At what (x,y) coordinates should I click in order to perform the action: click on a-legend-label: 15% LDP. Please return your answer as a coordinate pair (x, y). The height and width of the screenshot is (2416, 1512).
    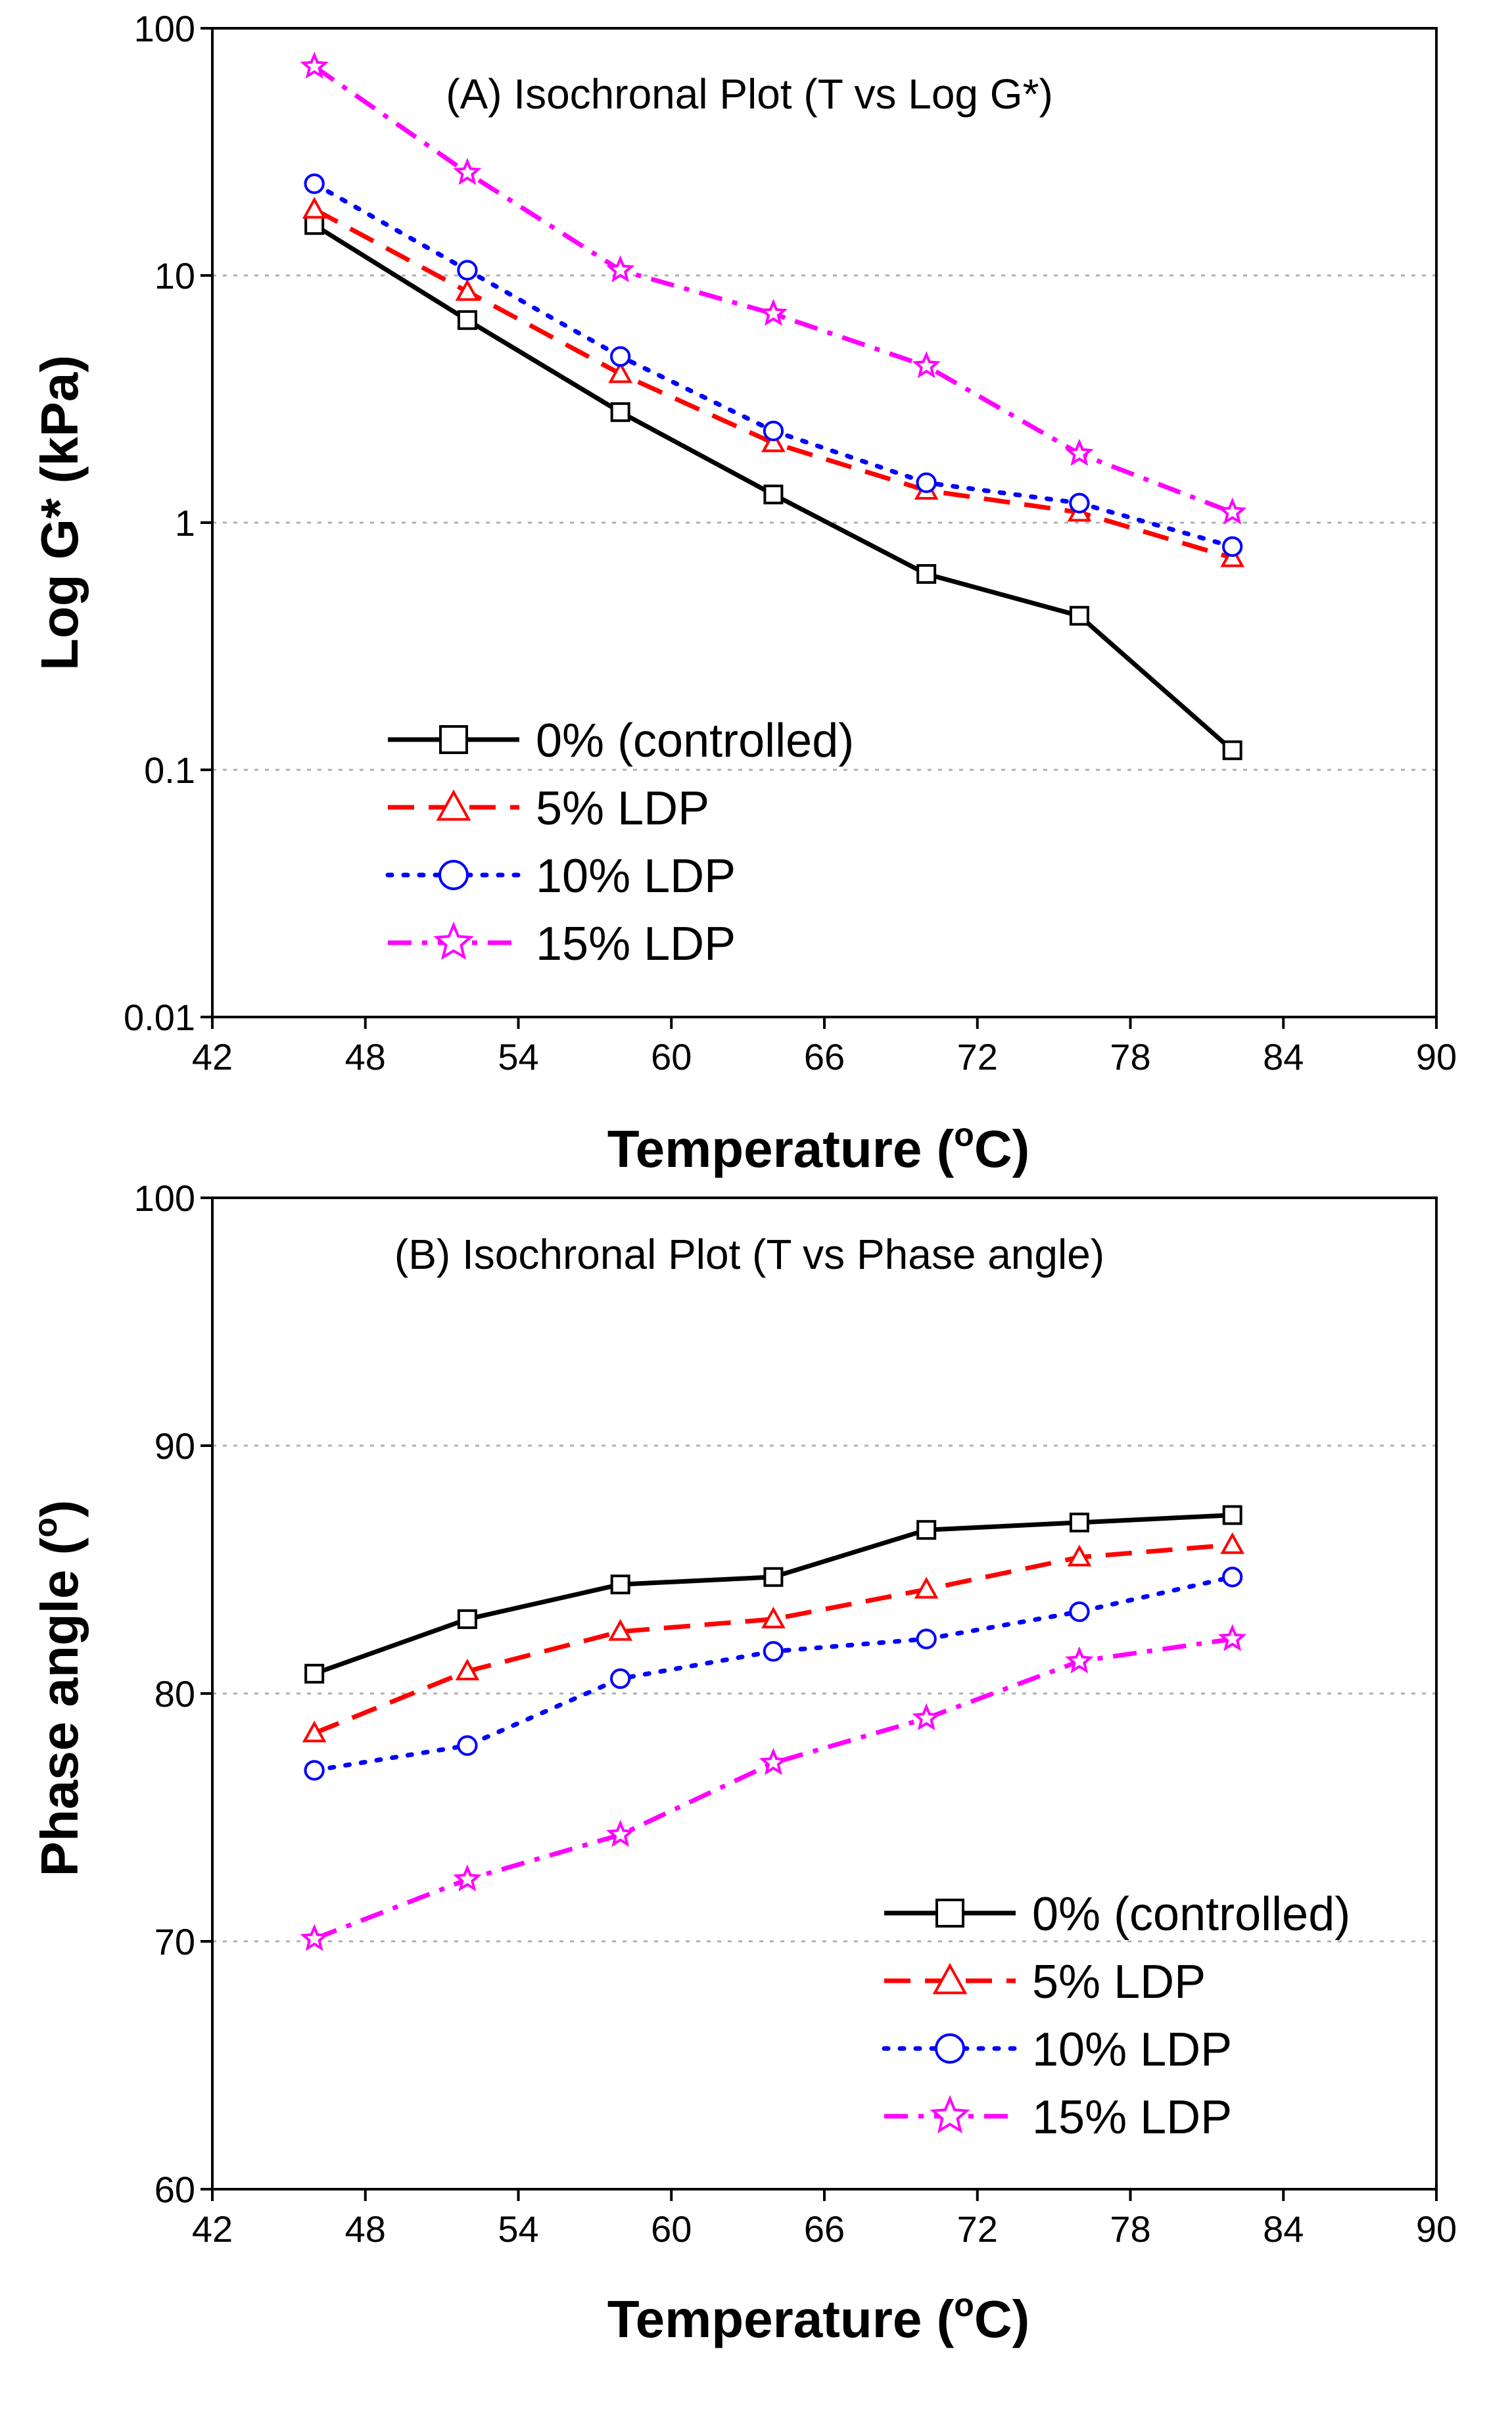
    Looking at the image, I should click on (636, 944).